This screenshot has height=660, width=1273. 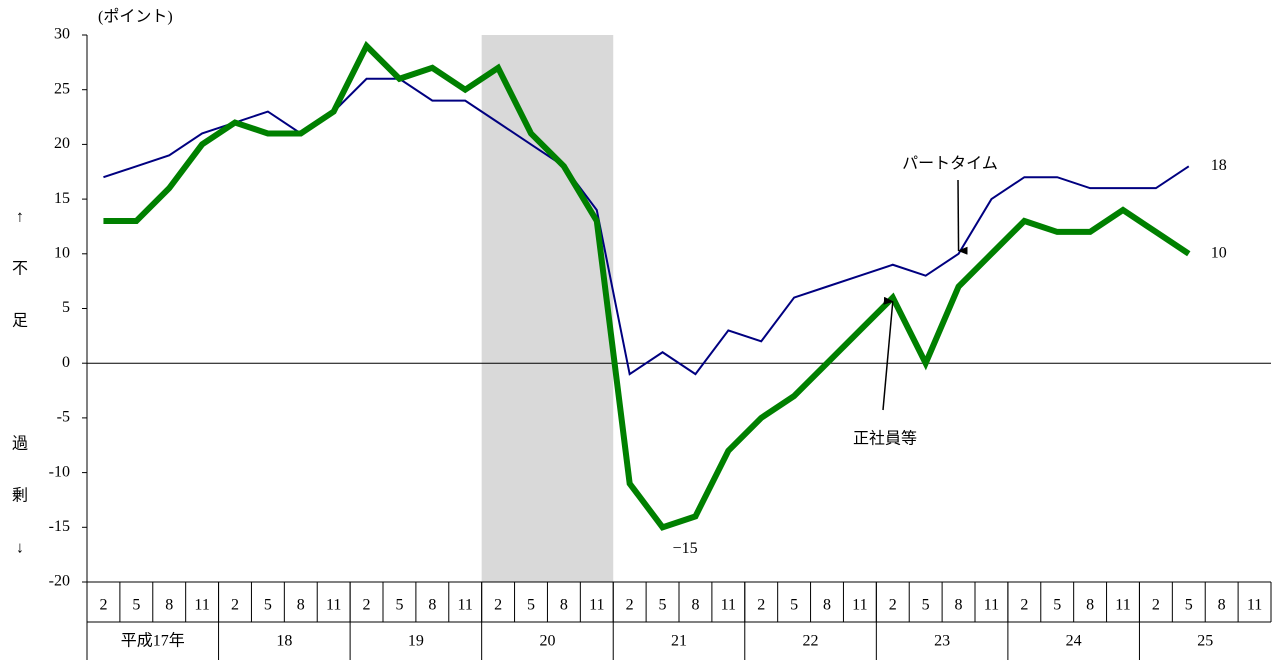 I want to click on y-tick-label: 20, so click(x=62, y=143).